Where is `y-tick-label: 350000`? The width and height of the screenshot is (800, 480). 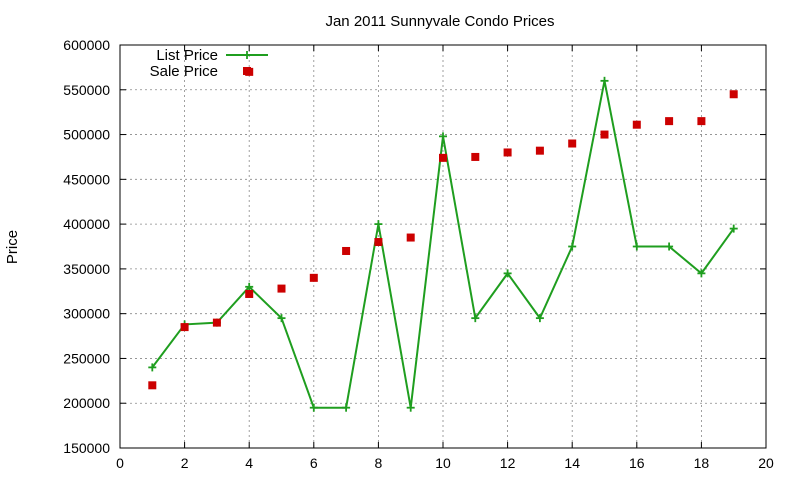
y-tick-label: 350000 is located at coordinates (86, 269).